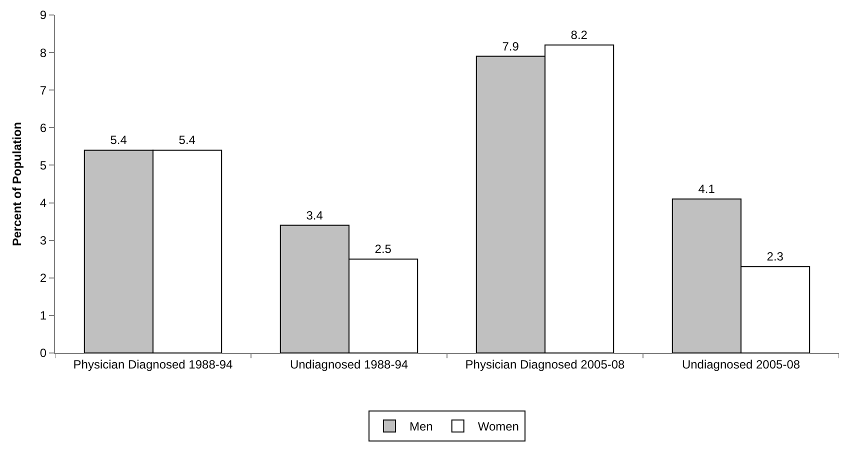  I want to click on y-axis-title: Percent of Population, so click(17, 184).